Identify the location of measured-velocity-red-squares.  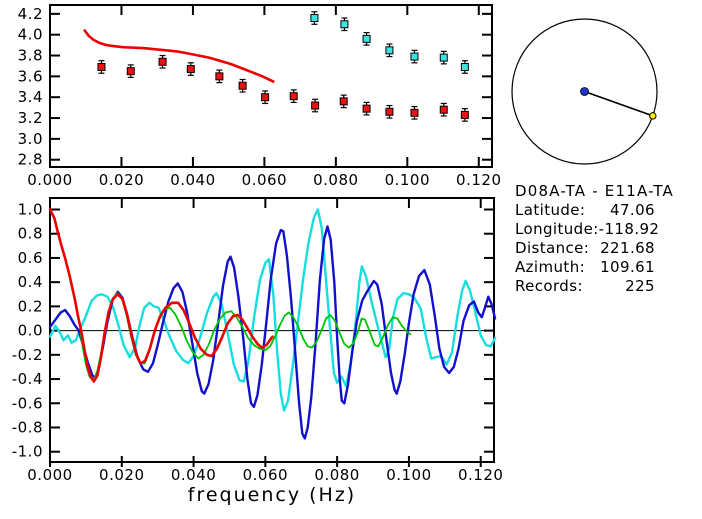
(283, 88).